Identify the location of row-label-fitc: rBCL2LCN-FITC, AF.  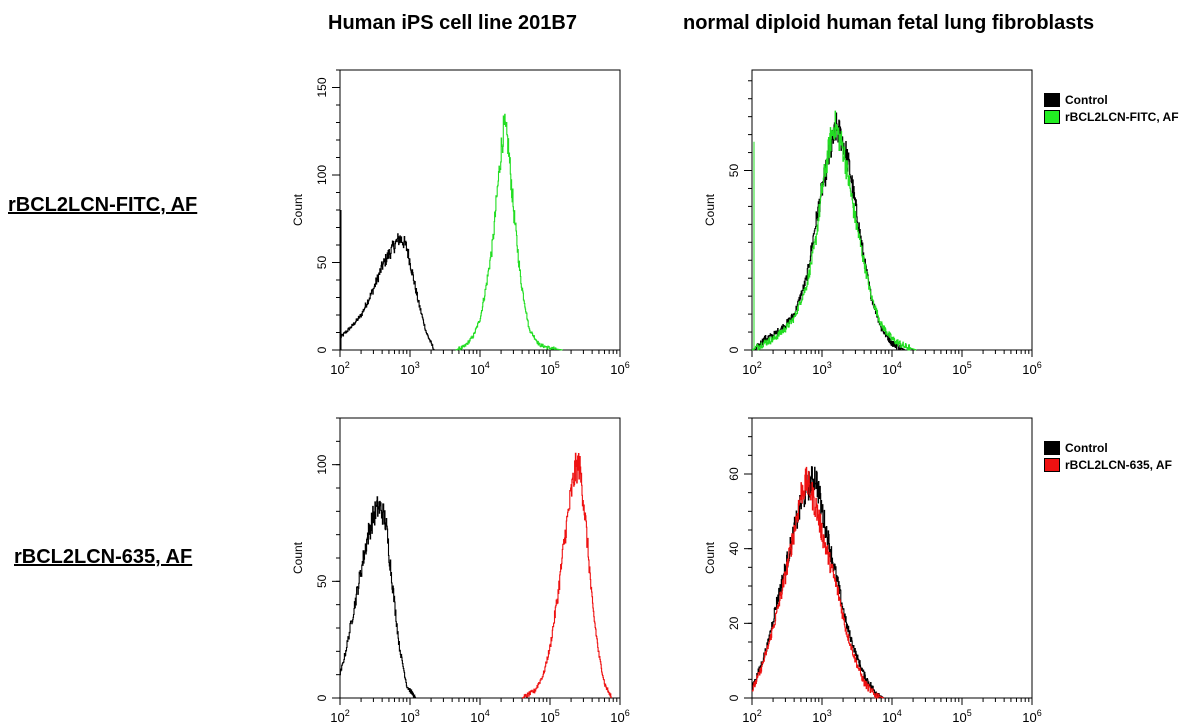
(103, 205).